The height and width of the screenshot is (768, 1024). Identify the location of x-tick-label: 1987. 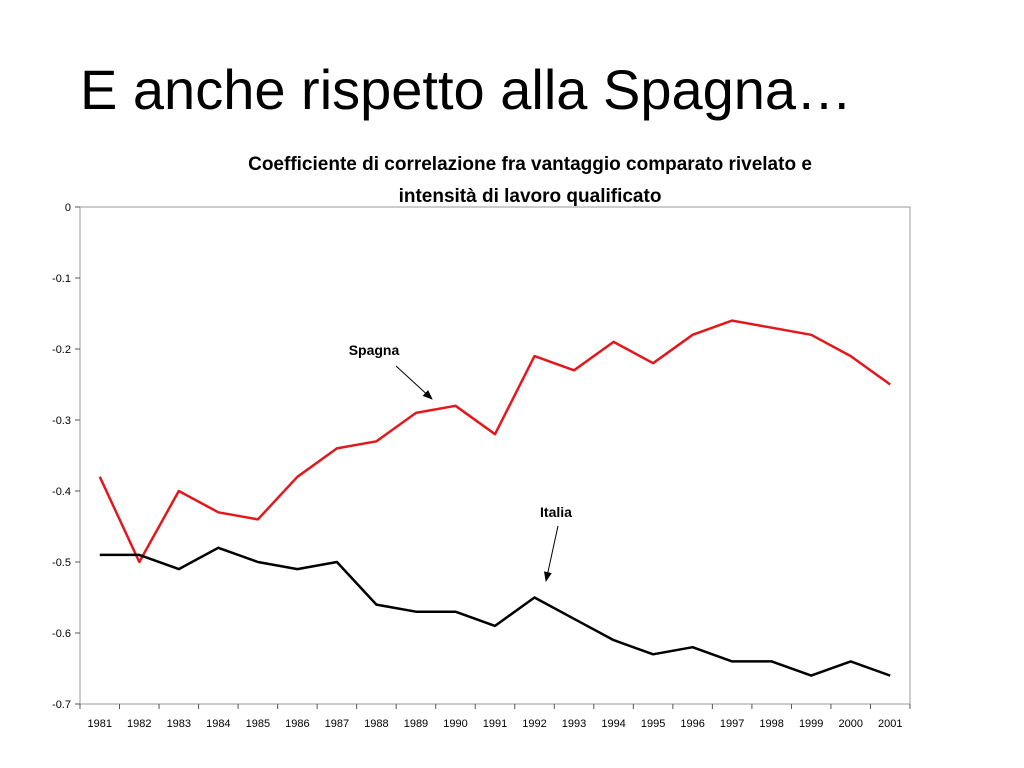
(337, 724).